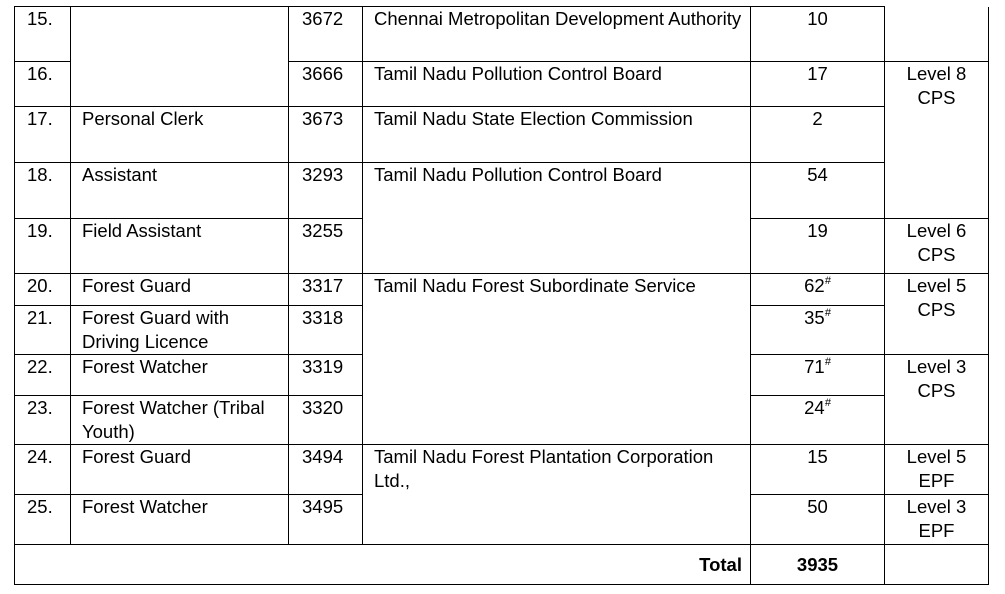 The height and width of the screenshot is (594, 1005). I want to click on sl-no: 23., so click(42, 420).